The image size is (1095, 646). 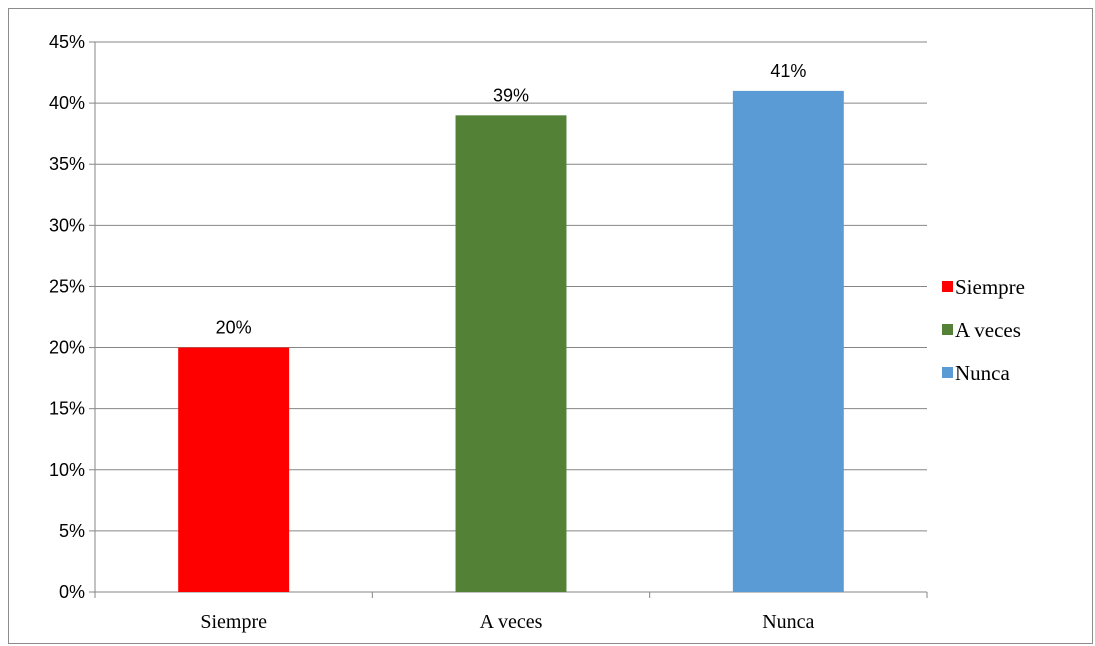 What do you see at coordinates (72, 531) in the screenshot?
I see `y-tick-label: 5%` at bounding box center [72, 531].